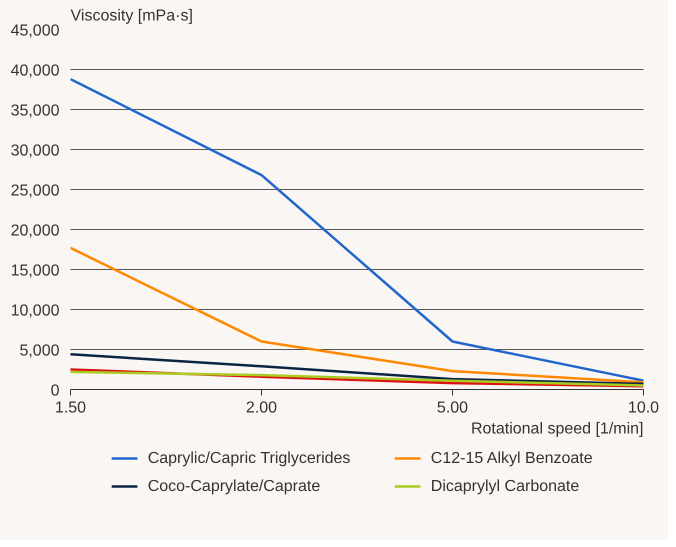 Image resolution: width=676 pixels, height=547 pixels. I want to click on x-tick-label: 2.00, so click(262, 408).